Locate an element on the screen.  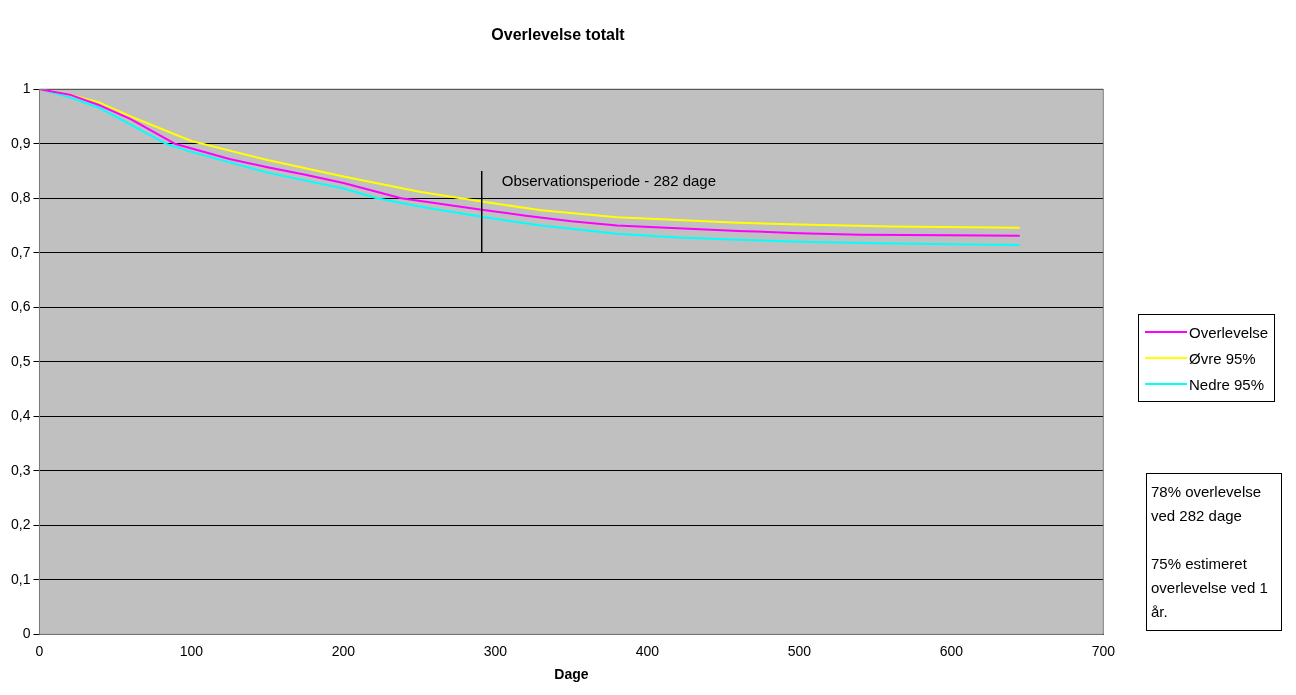
y-tick-label: 0,3 is located at coordinates (20, 469).